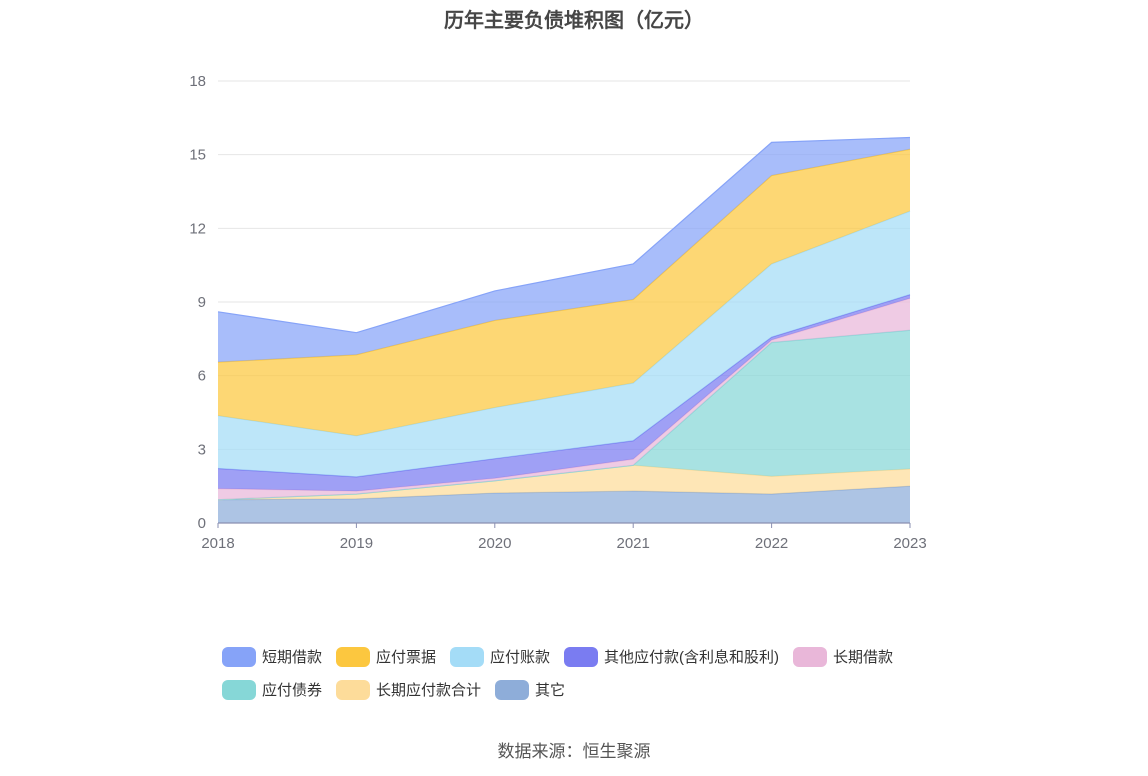 The height and width of the screenshot is (776, 1148). I want to click on y-tick-label: 0, so click(202, 523).